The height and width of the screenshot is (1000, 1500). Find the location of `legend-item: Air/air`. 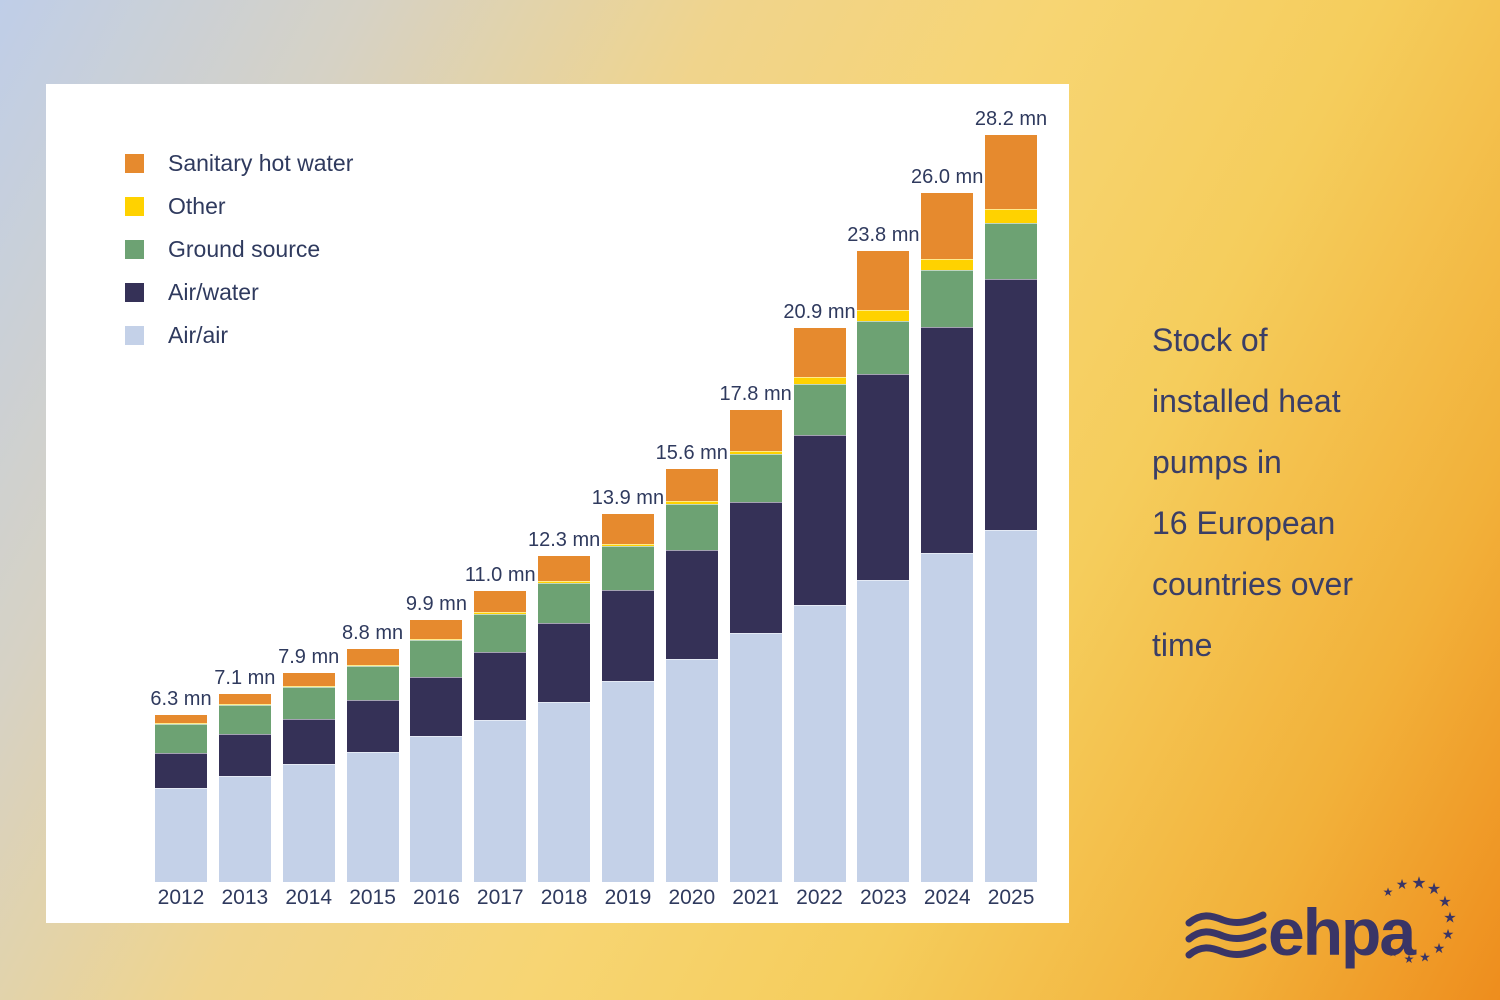

legend-item: Air/air is located at coordinates (239, 335).